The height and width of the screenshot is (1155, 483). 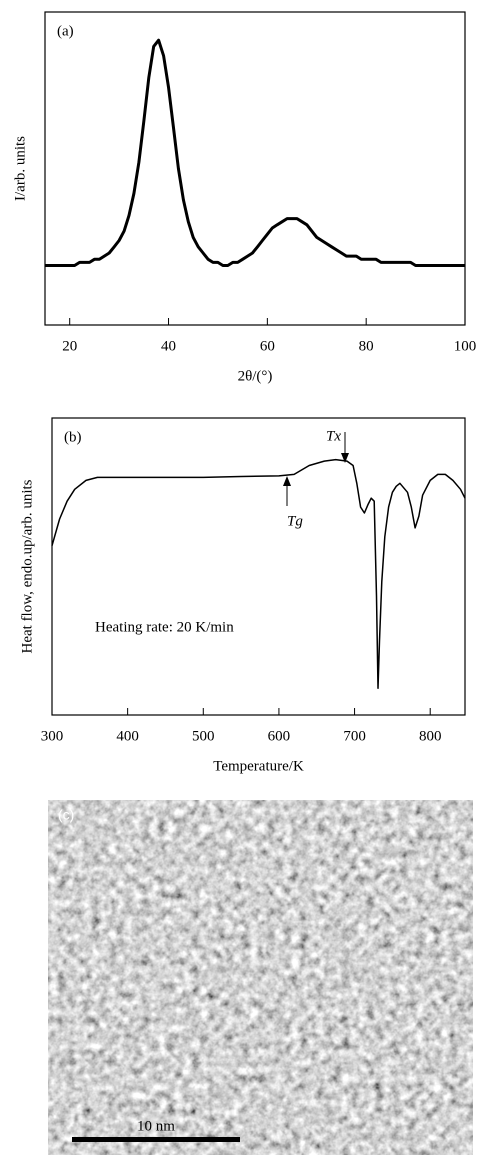 What do you see at coordinates (156, 1126) in the screenshot?
I see `scale-bar-label: 10 nm` at bounding box center [156, 1126].